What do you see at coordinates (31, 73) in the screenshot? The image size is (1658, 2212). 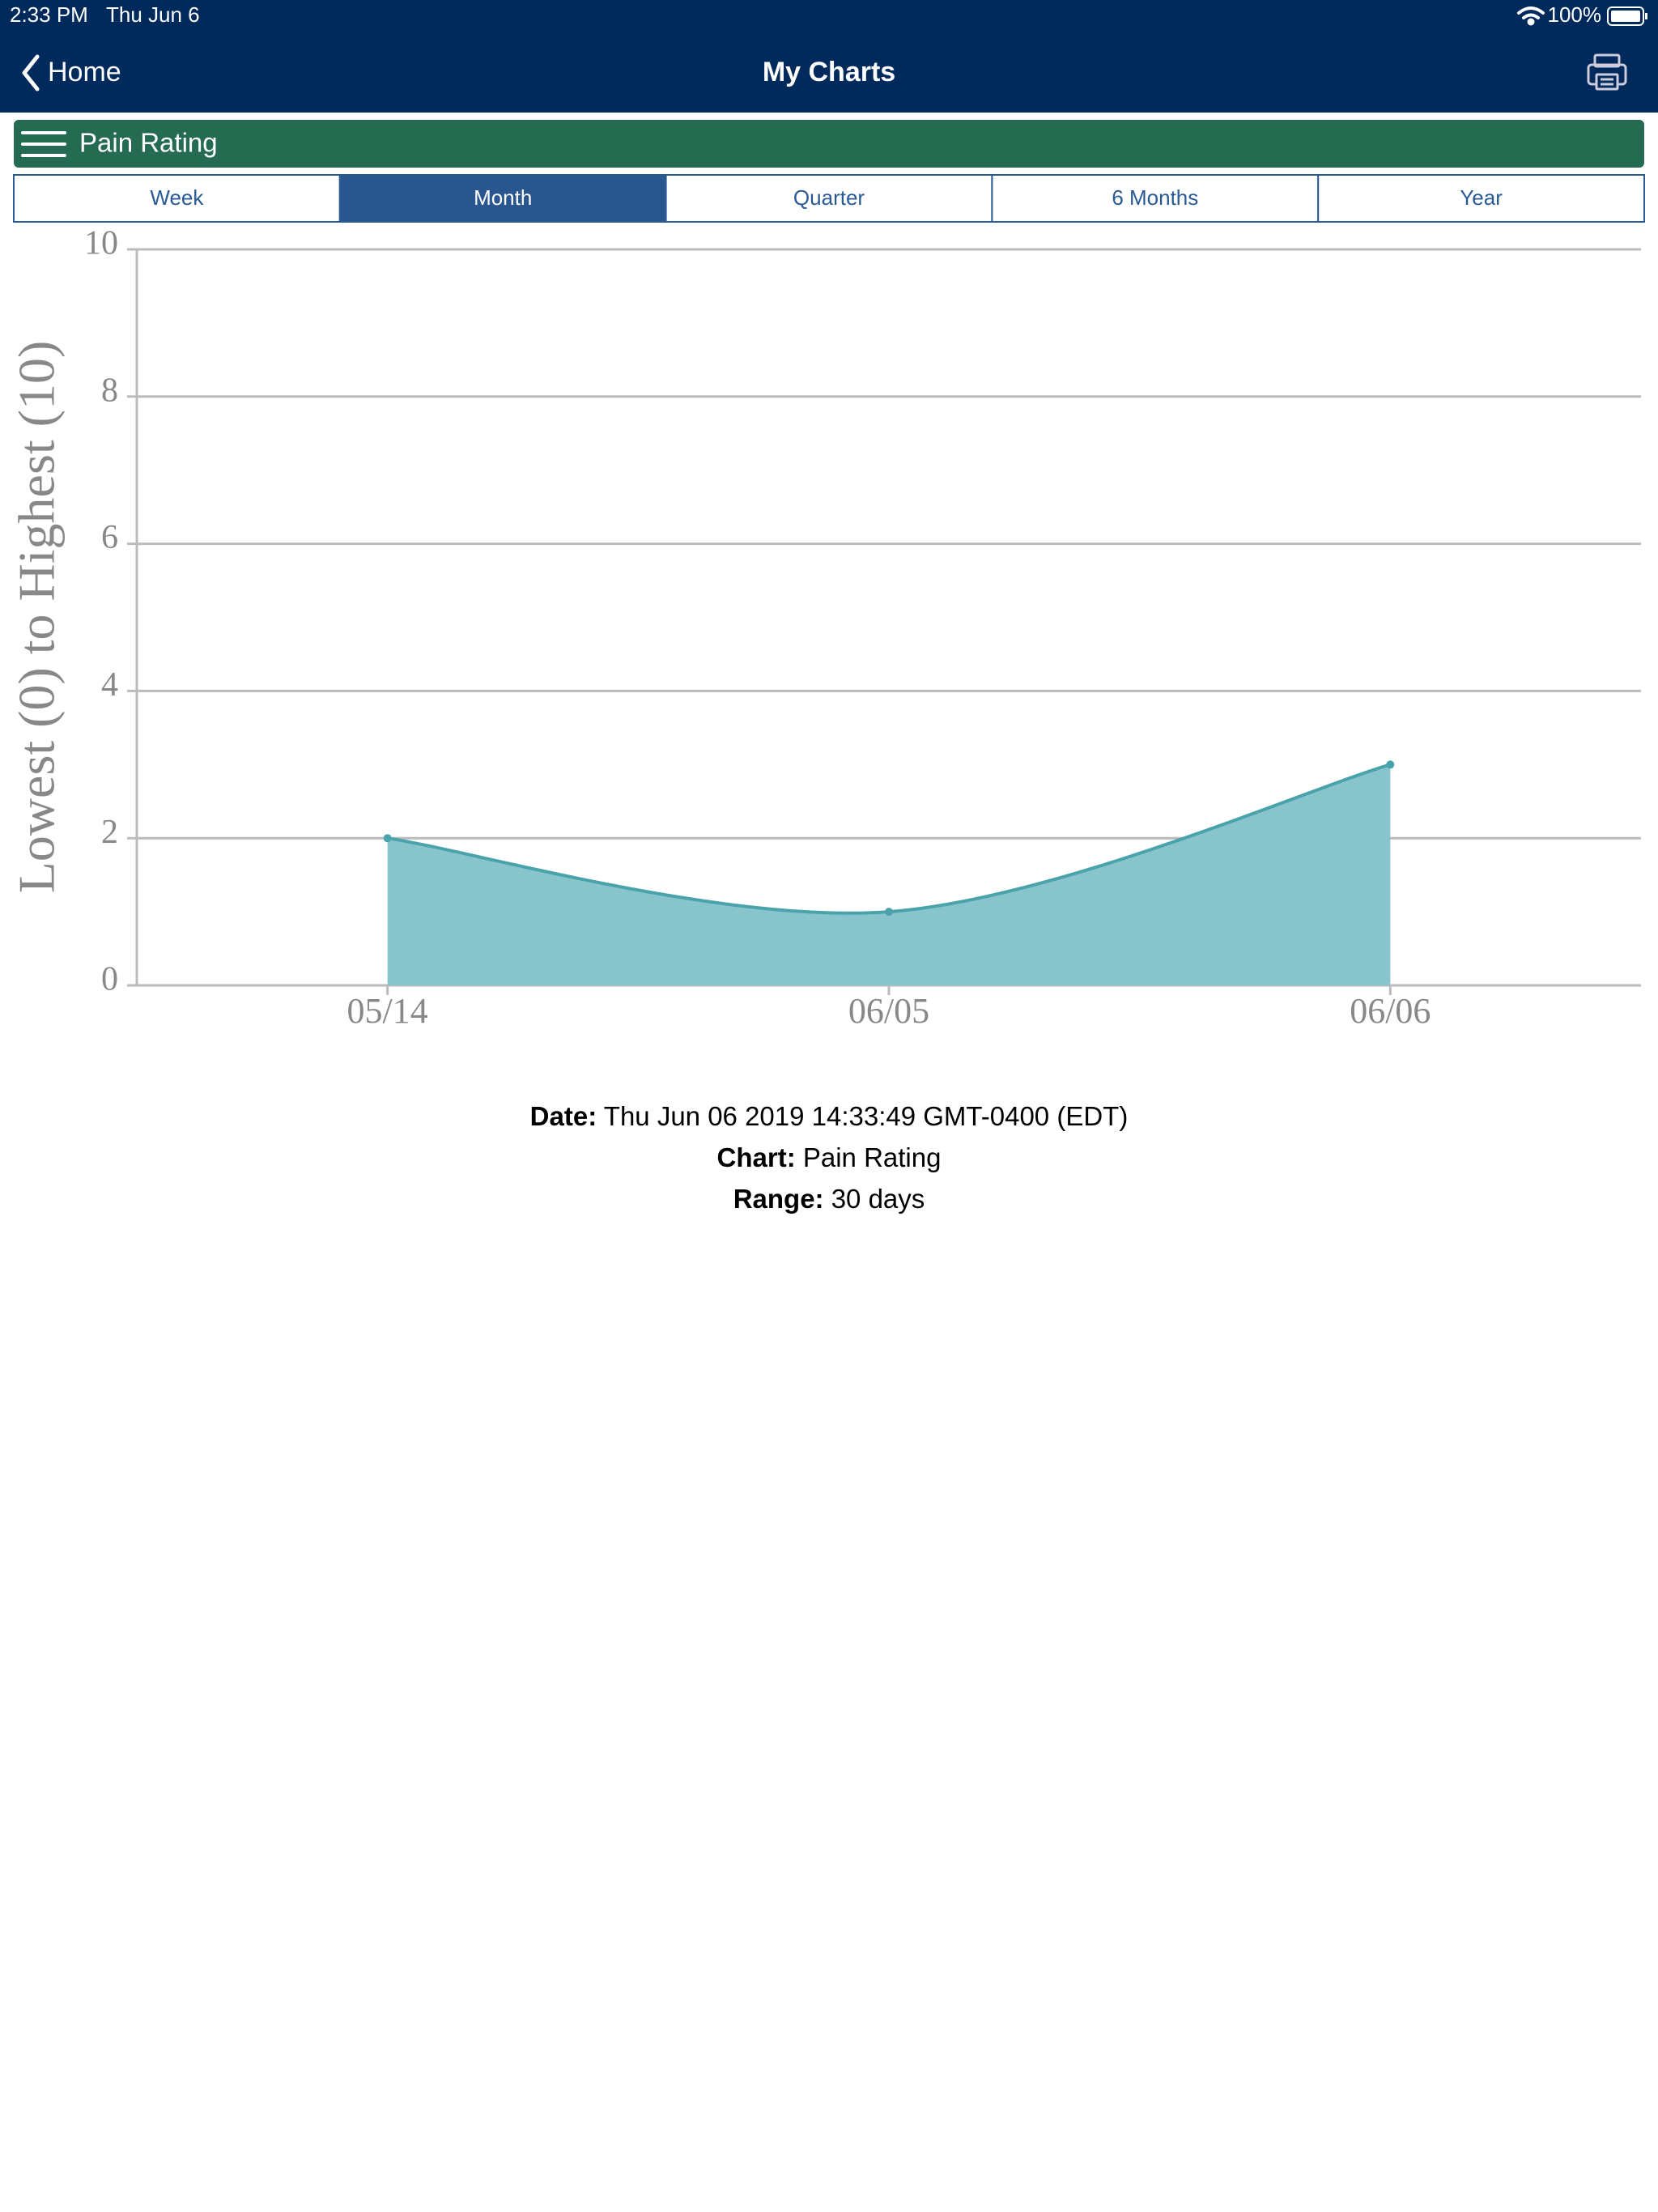 I see `back-chevron` at bounding box center [31, 73].